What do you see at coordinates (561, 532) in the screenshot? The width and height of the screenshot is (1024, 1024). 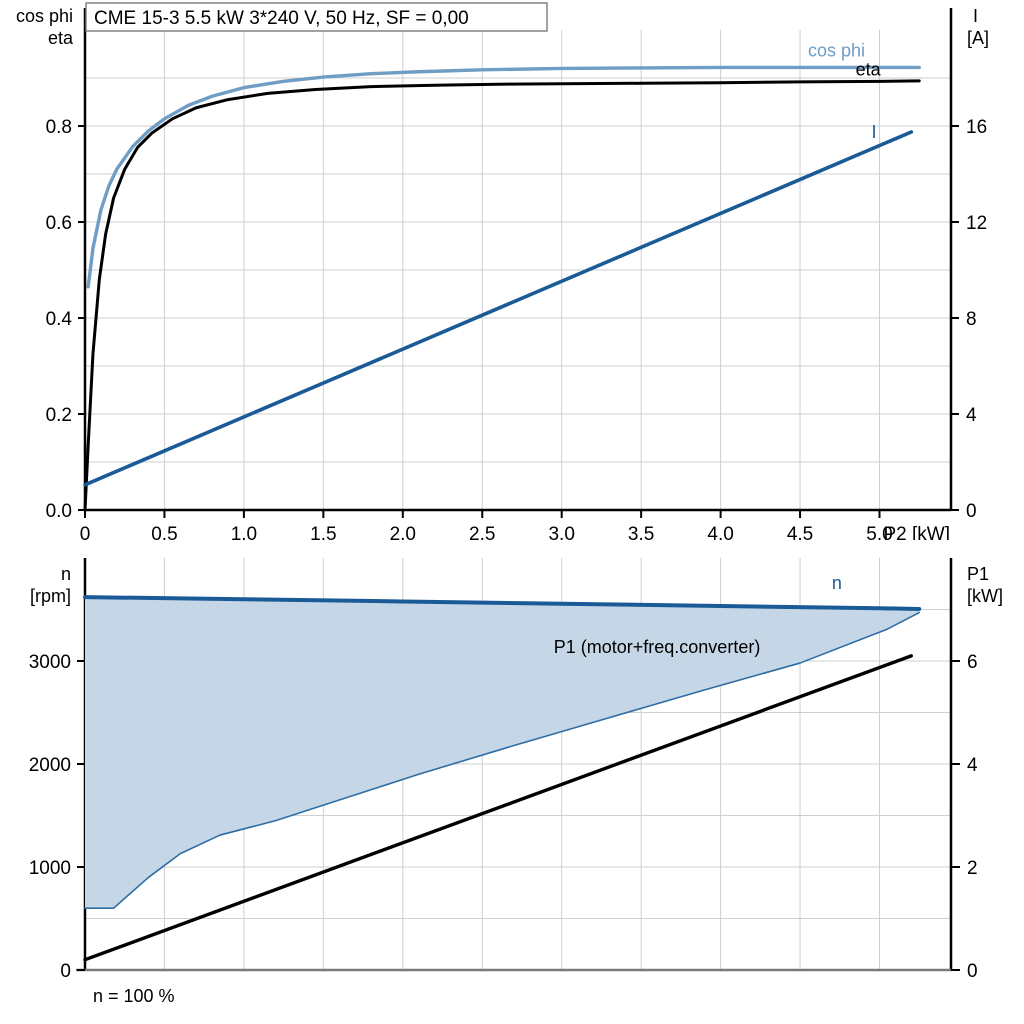 I see `tick-label-bottom: 3.0` at bounding box center [561, 532].